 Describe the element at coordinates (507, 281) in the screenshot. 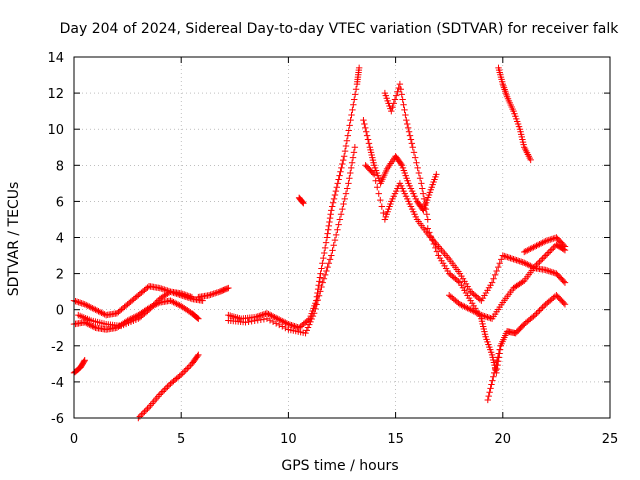

I see `series-track-o` at that location.